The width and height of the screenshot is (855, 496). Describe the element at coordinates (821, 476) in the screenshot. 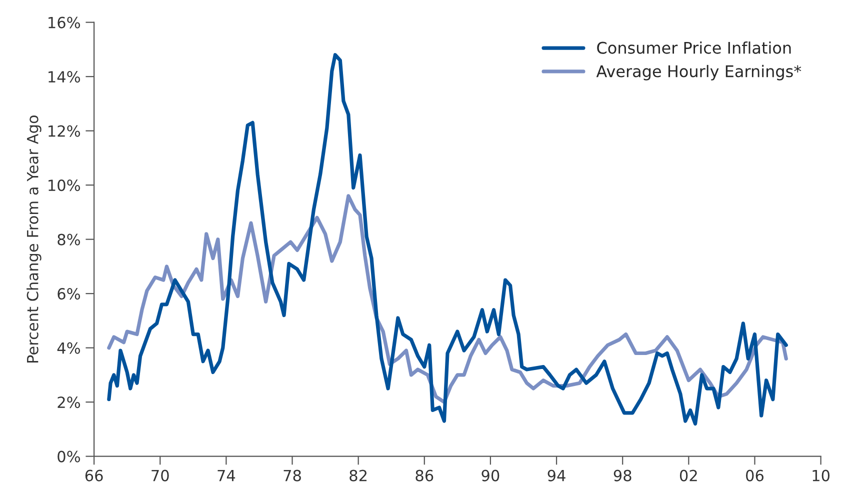

I see `x-tick-label: 10` at that location.